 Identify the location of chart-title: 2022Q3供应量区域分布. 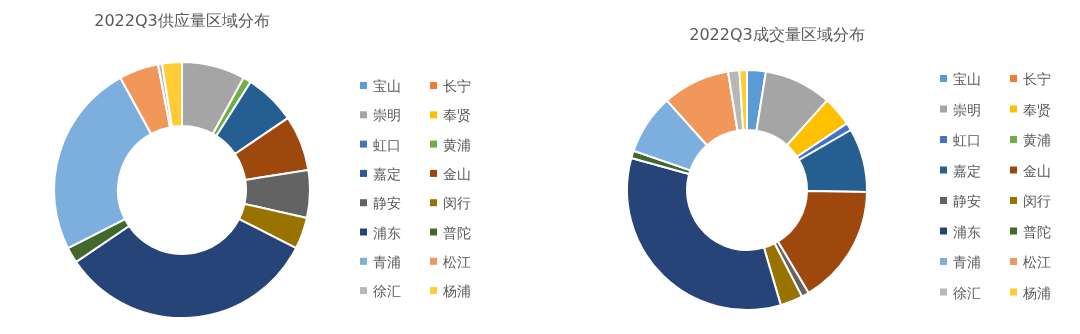
(182, 20).